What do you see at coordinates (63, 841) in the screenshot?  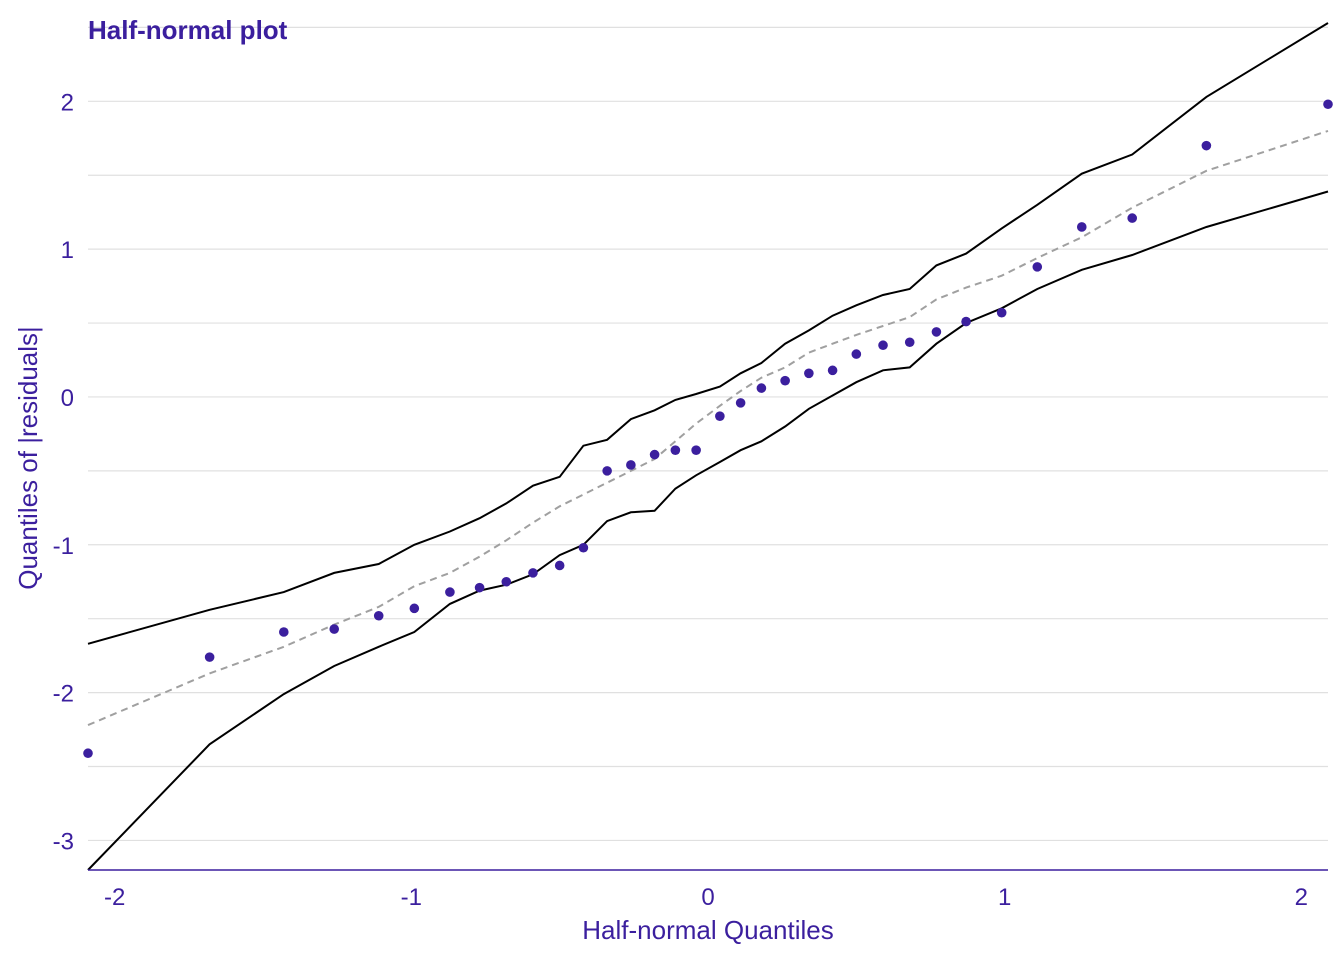 I see `y-tick-label: -3` at bounding box center [63, 841].